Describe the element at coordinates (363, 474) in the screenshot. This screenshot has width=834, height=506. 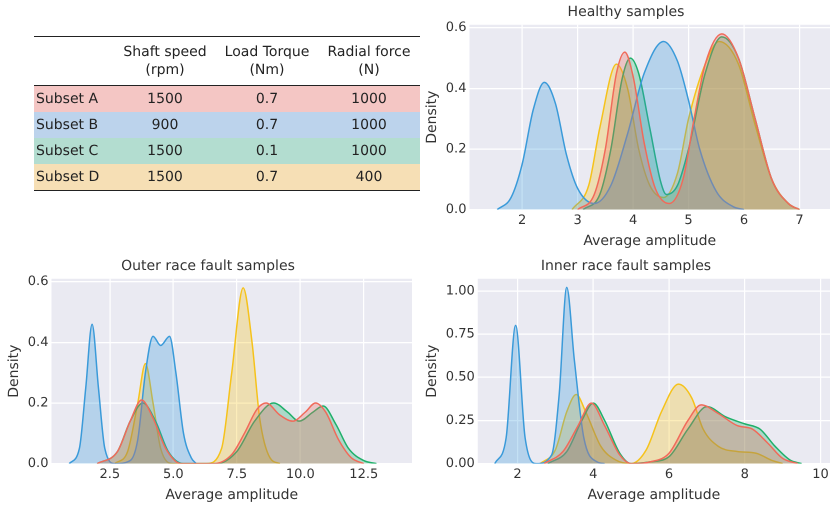
I see `x-tick-label: 12.5` at that location.